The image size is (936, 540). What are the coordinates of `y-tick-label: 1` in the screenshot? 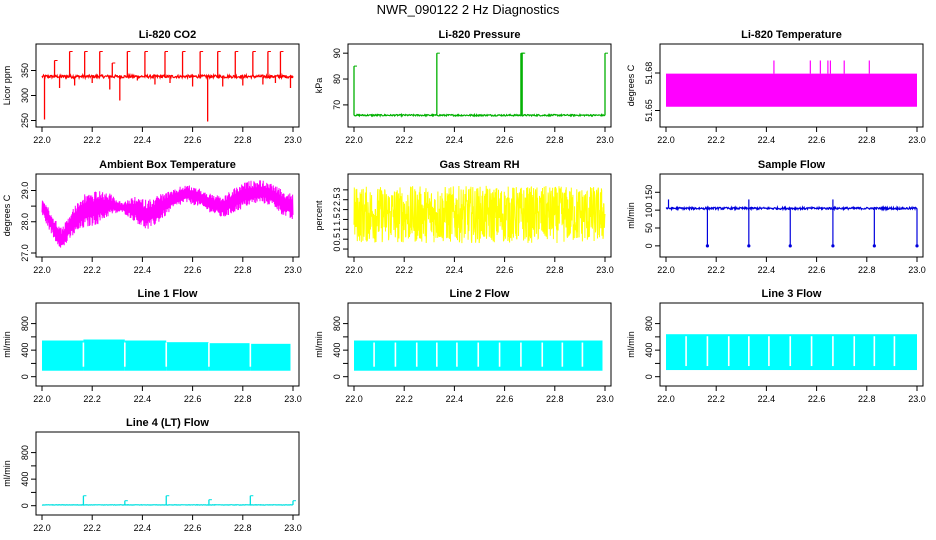 It's located at (337, 229).